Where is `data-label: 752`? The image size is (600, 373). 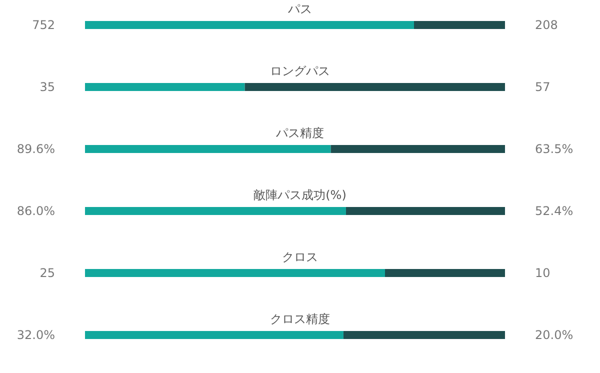 data-label: 752 is located at coordinates (43, 25).